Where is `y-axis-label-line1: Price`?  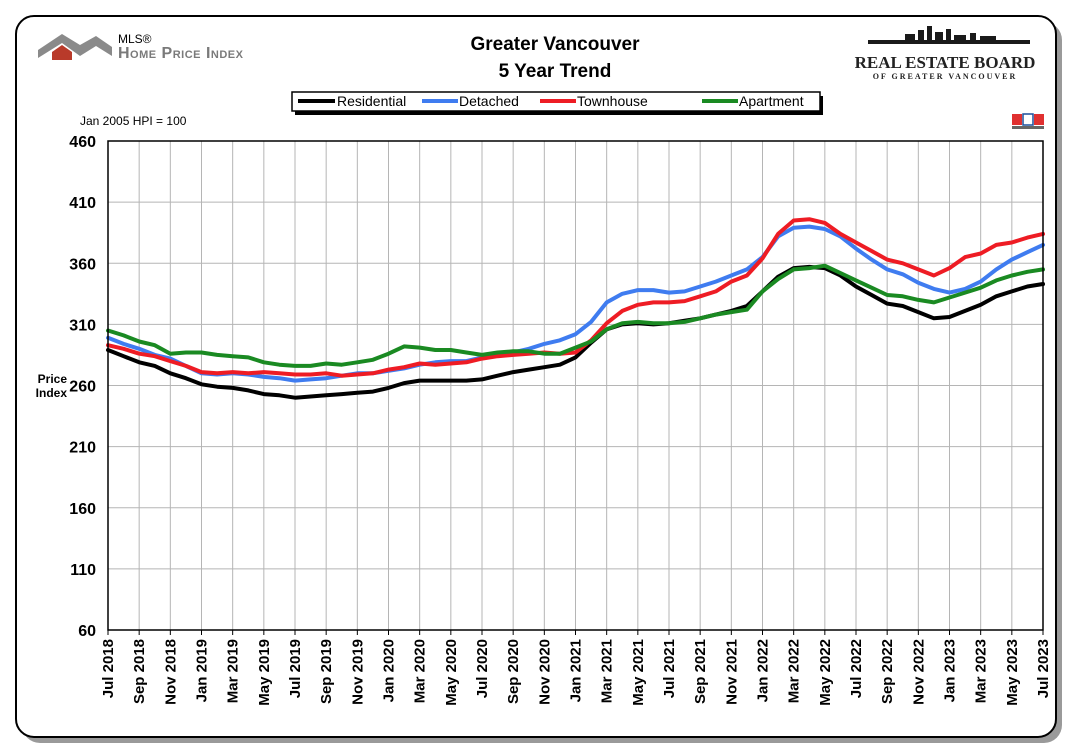 y-axis-label-line1: Price is located at coordinates (53, 379).